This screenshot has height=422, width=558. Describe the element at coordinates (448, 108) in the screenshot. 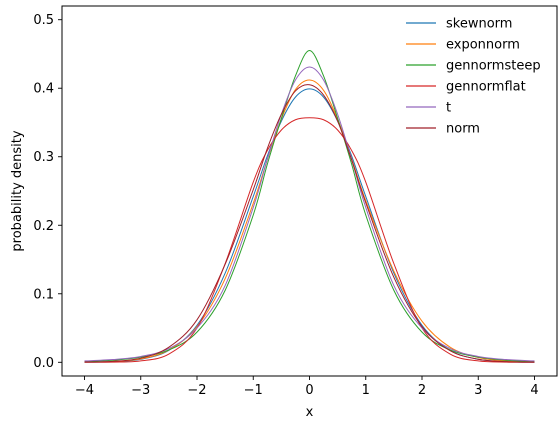

I see `legend-label-t: t` at that location.